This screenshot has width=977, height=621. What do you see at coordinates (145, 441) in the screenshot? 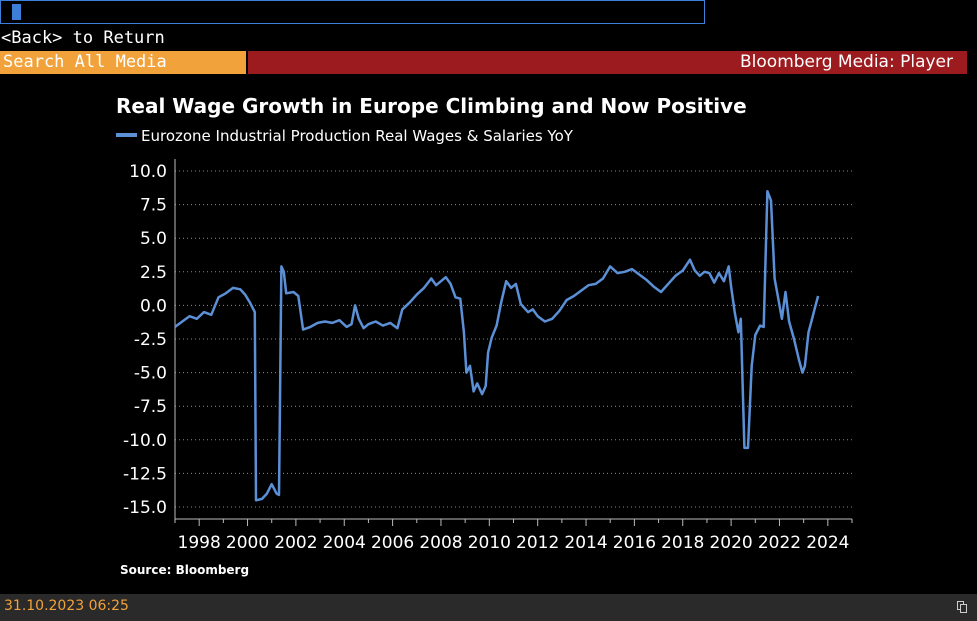
I see `y-tick-label: -10.0` at bounding box center [145, 441].